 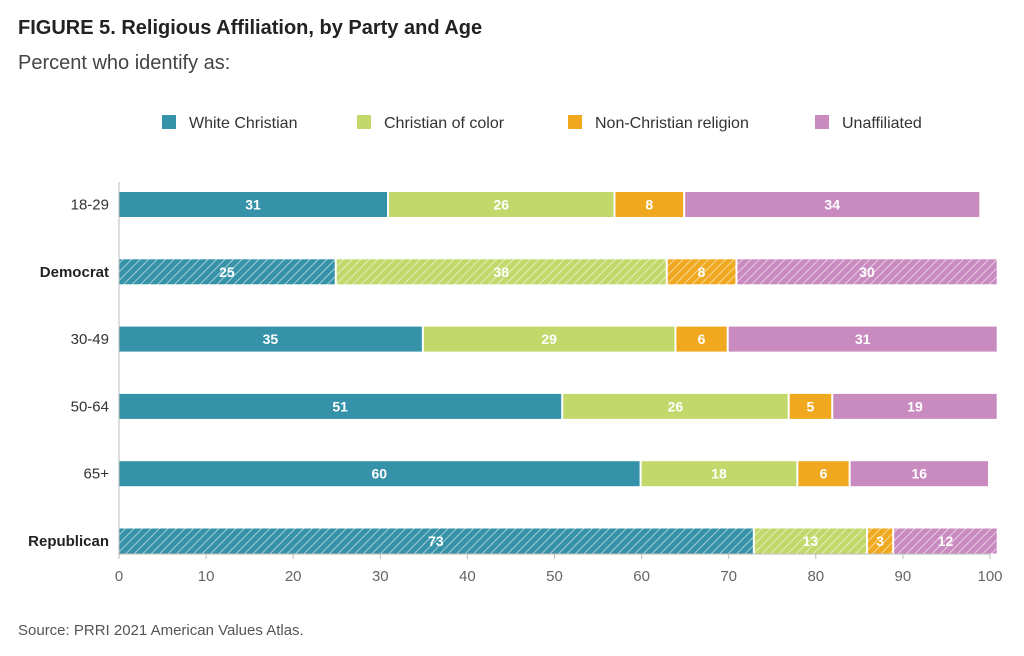 I want to click on x-tick-label: 70, so click(x=728, y=576).